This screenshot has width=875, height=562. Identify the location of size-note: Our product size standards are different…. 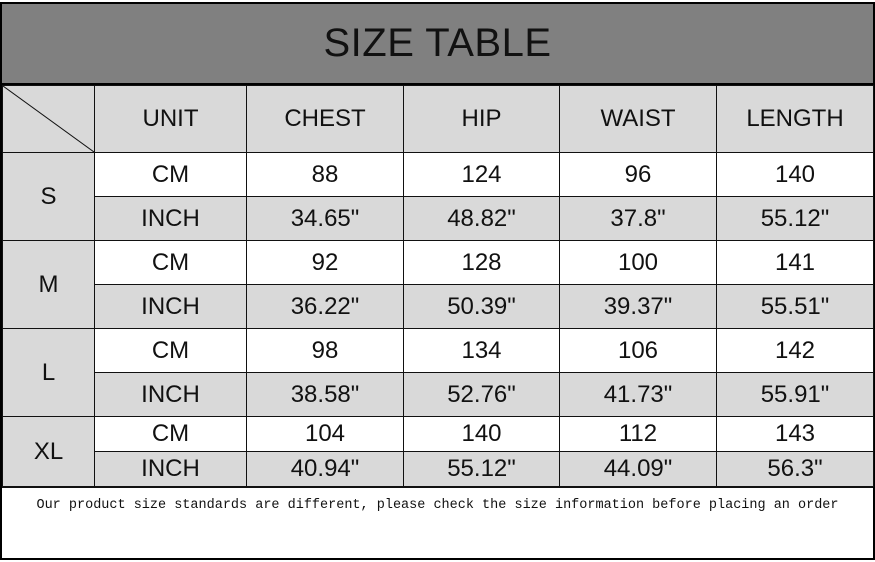
(437, 522).